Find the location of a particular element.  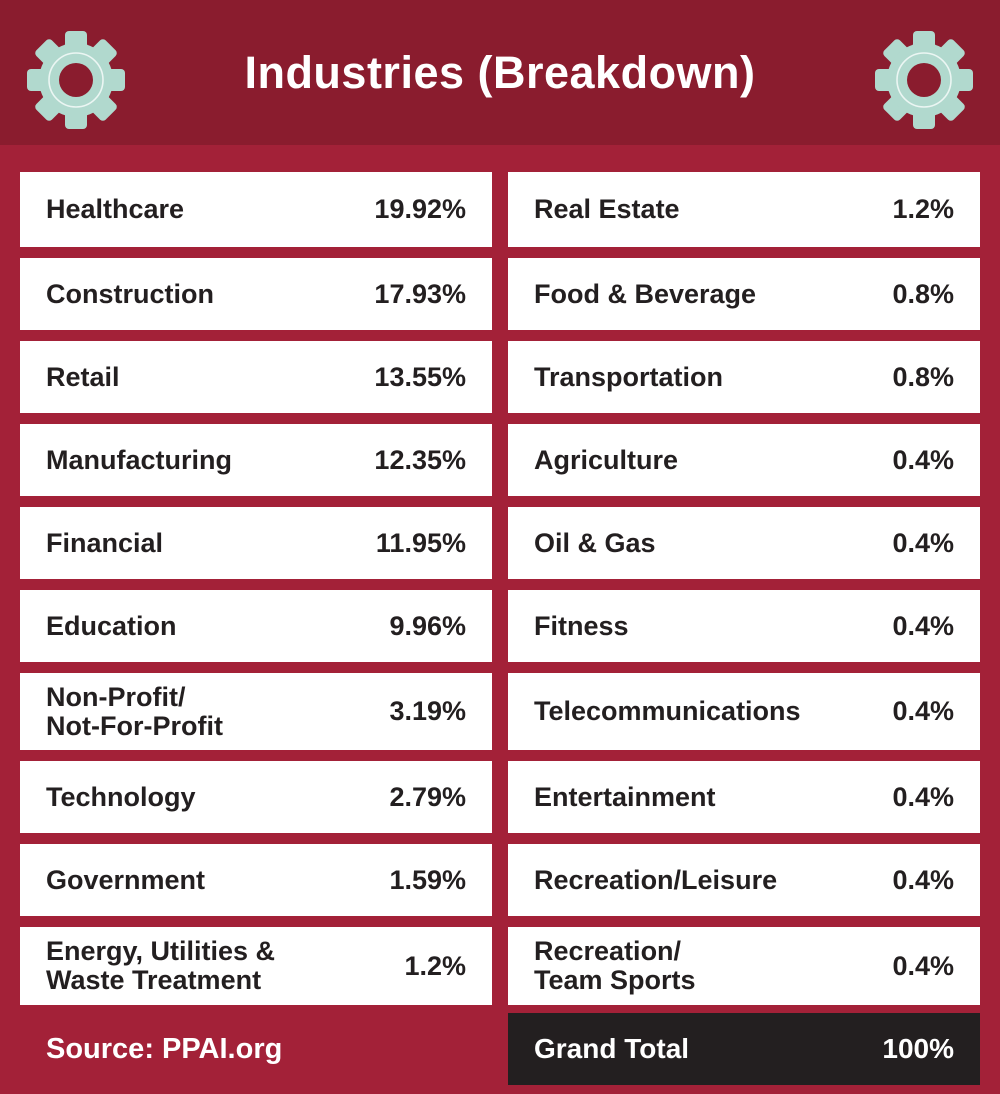

industry-label: Transportation is located at coordinates (629, 376).